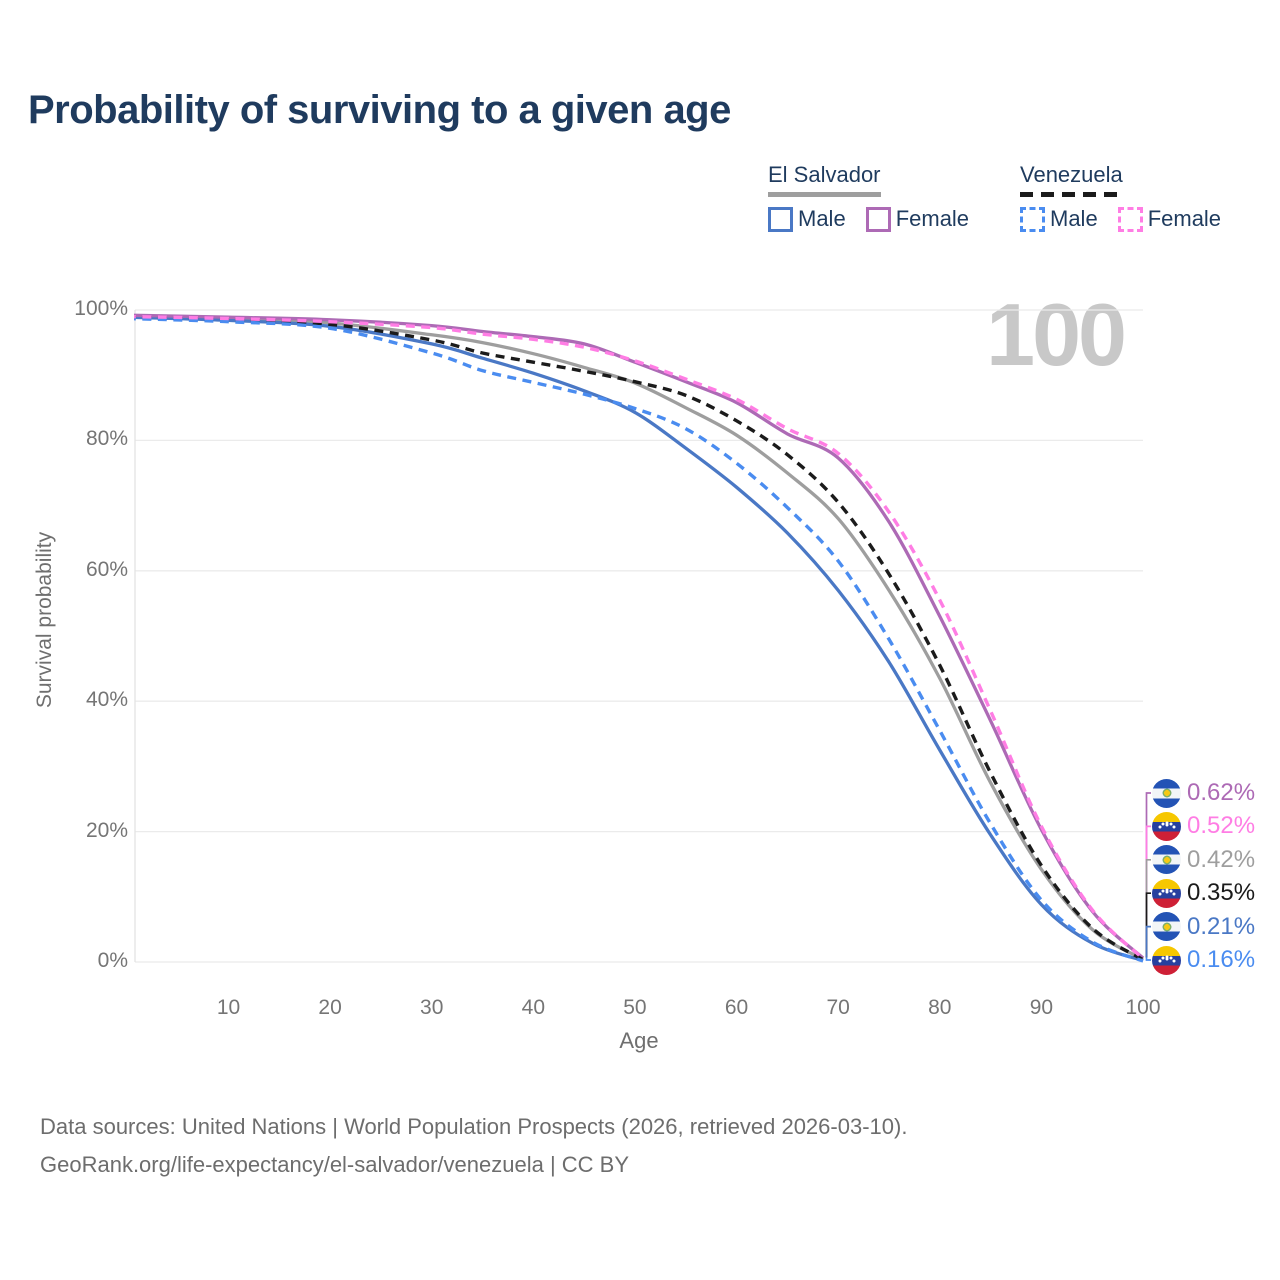 The height and width of the screenshot is (1280, 1280). Describe the element at coordinates (533, 1007) in the screenshot. I see `x-tick-40: 40` at that location.